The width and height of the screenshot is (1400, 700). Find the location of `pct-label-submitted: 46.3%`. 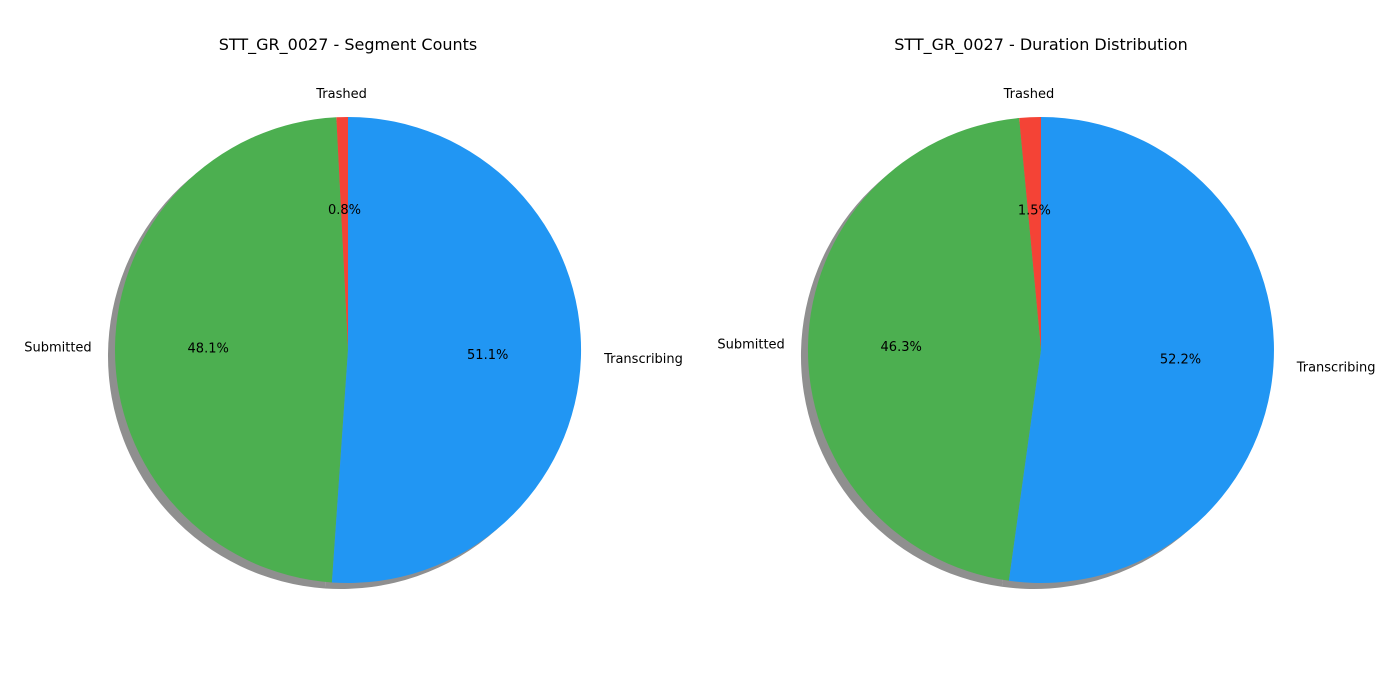

pct-label-submitted: 46.3% is located at coordinates (901, 347).